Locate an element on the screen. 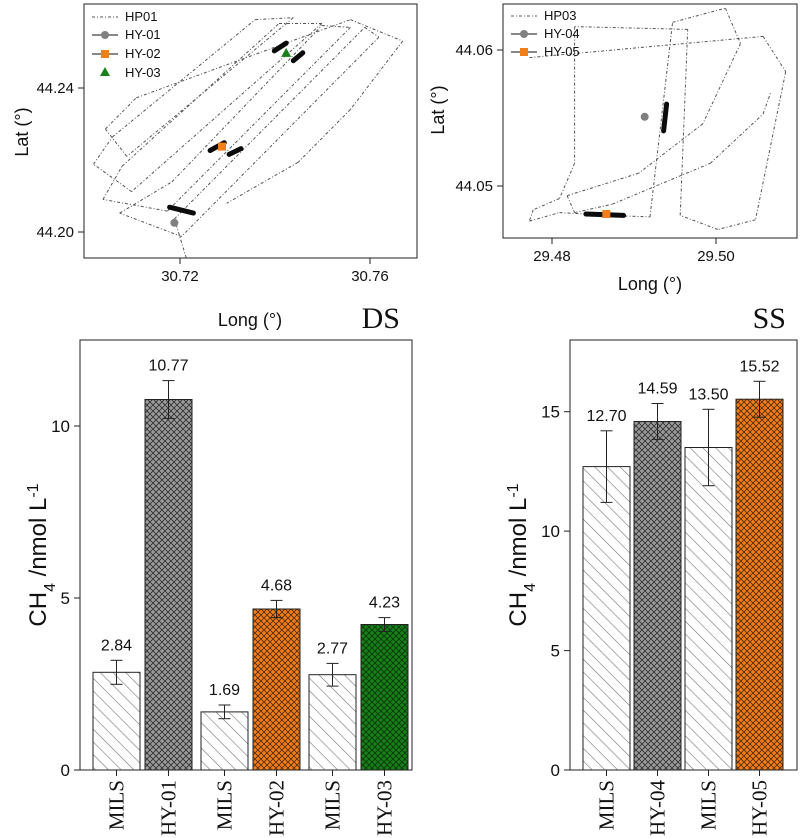 The height and width of the screenshot is (838, 803). legend-hy03-marker is located at coordinates (105, 71).